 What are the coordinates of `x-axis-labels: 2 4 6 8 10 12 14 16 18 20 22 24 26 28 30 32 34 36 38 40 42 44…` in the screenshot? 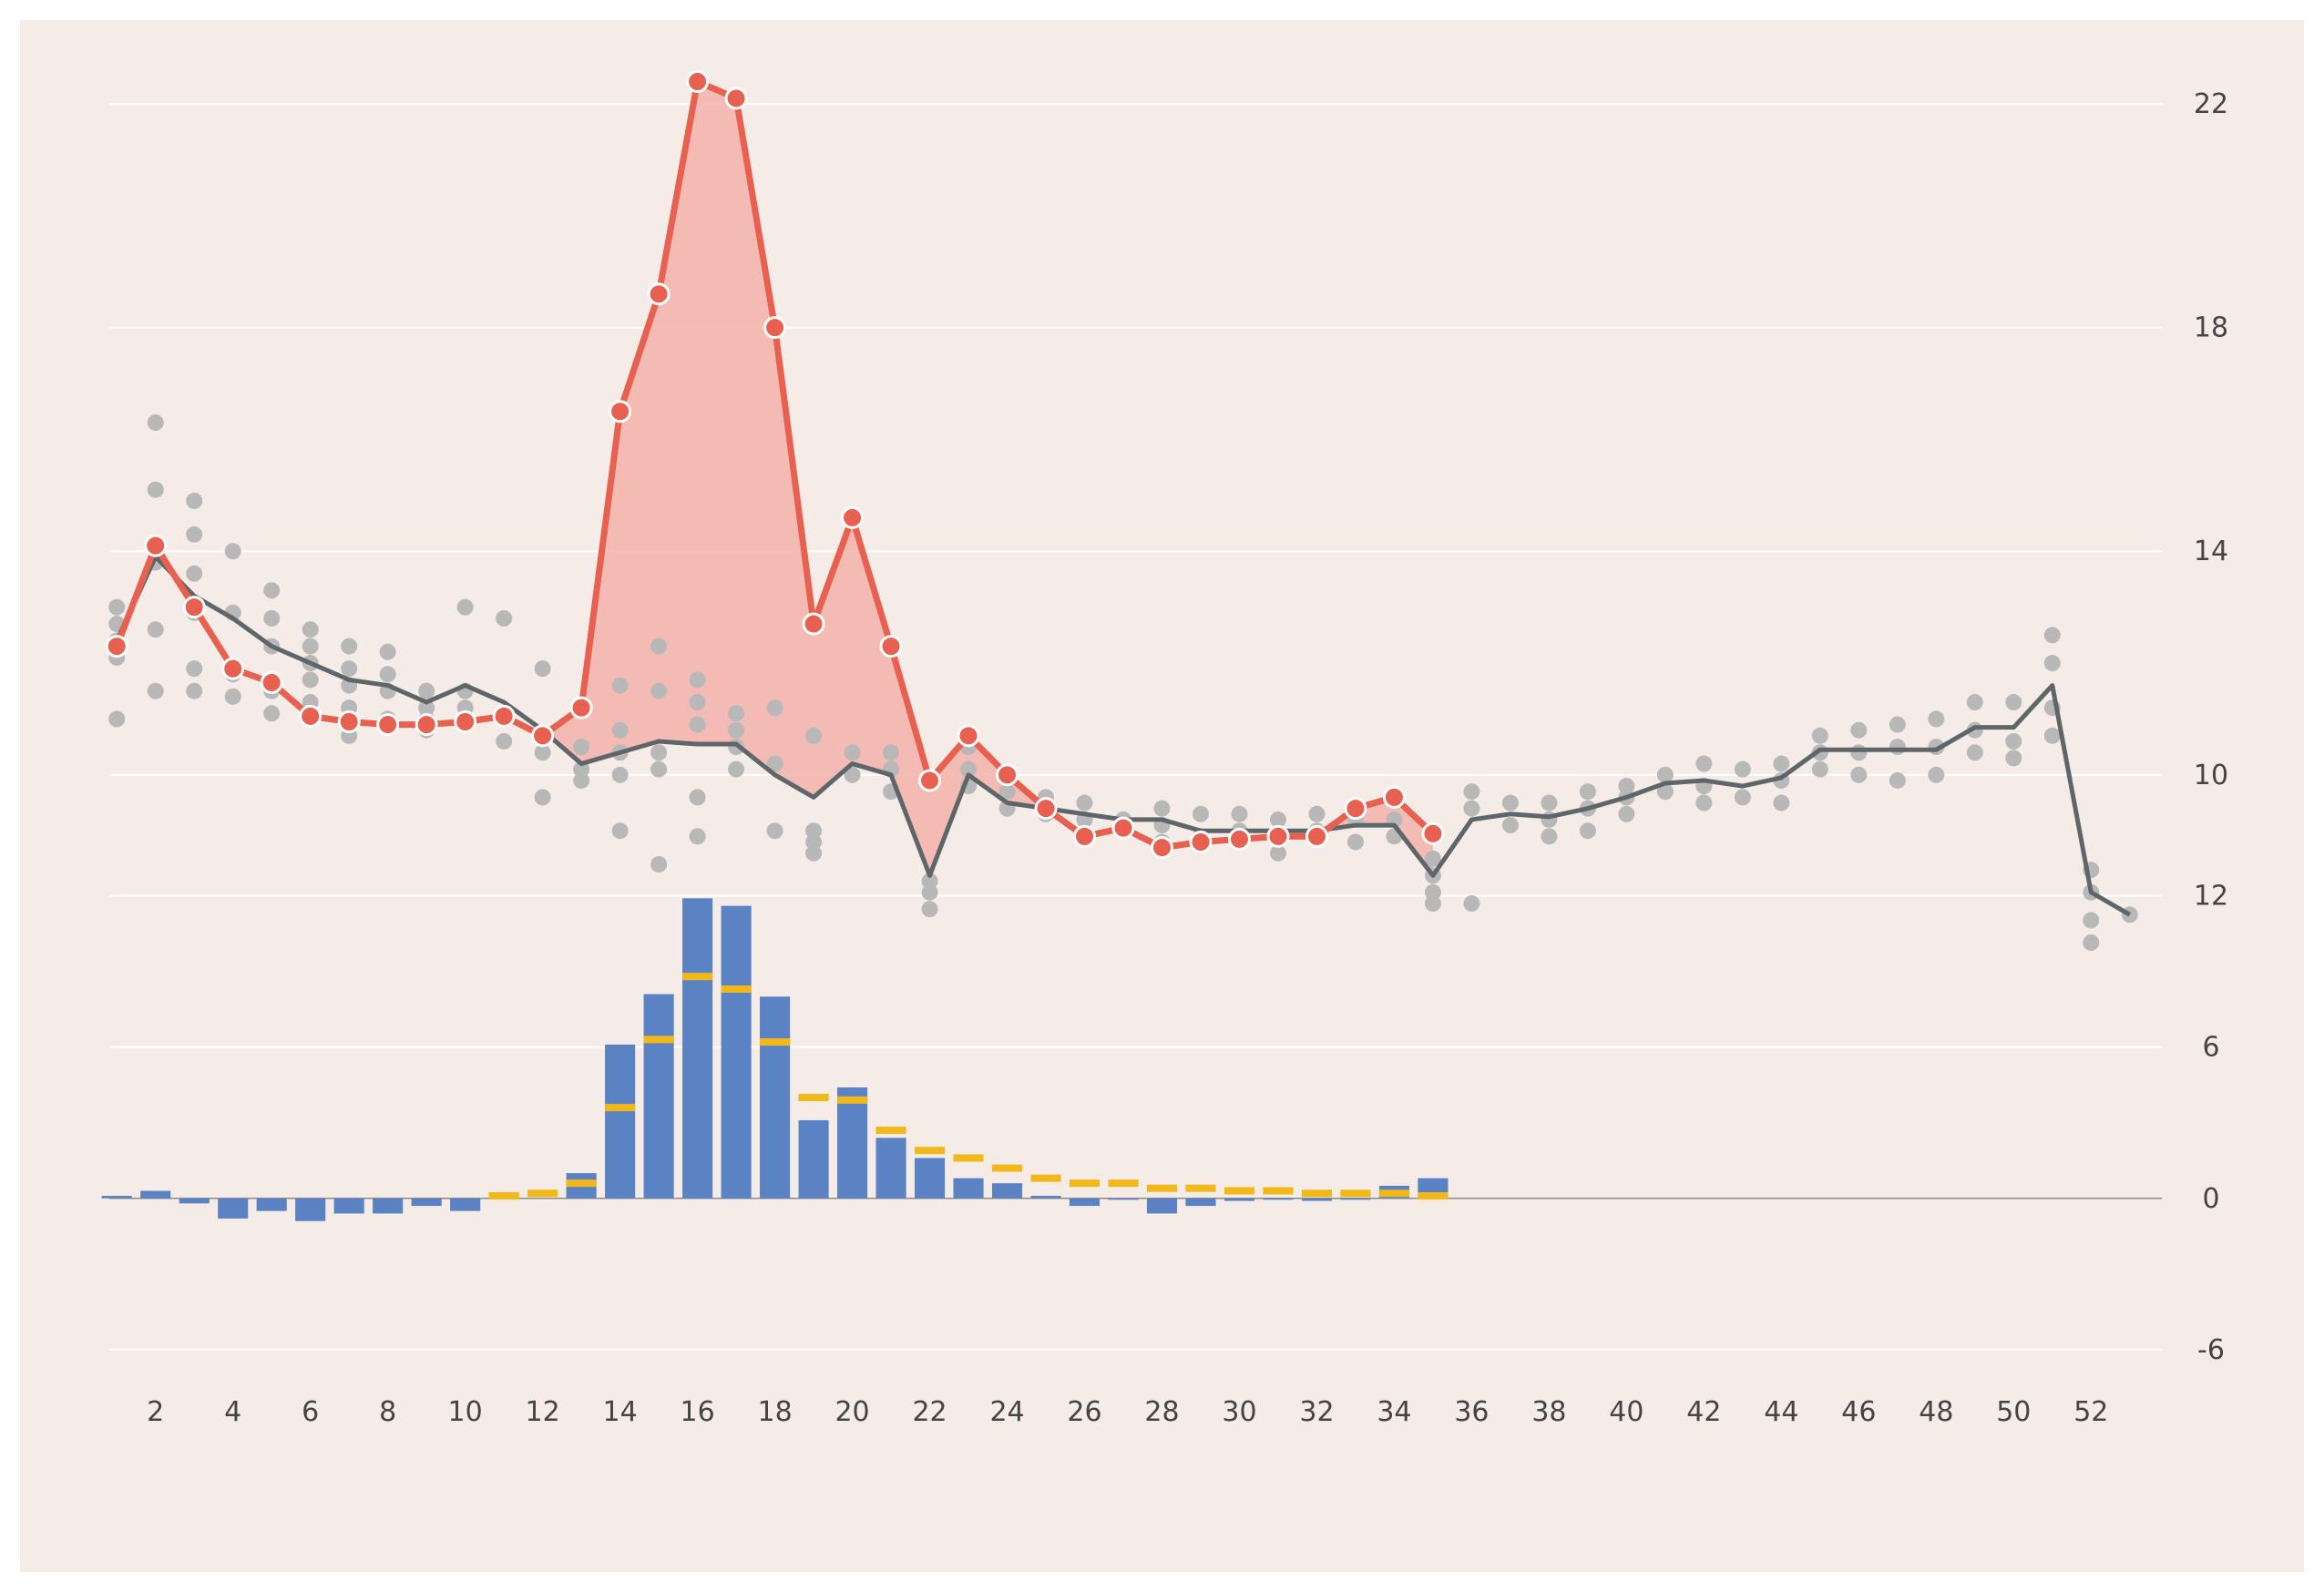 It's located at (1128, 1412).